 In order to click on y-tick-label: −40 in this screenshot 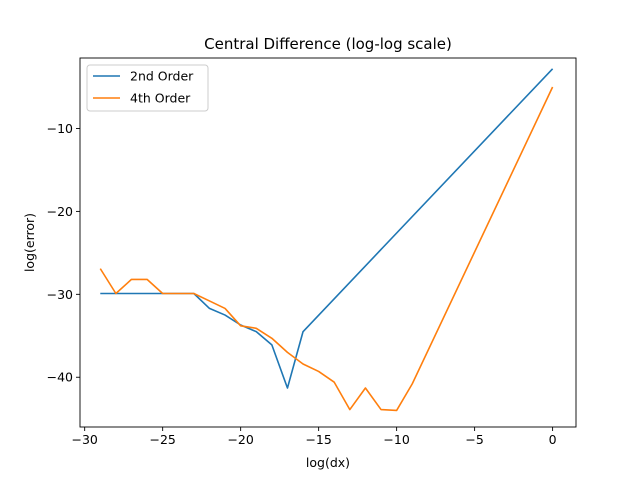, I will do `click(60, 377)`.